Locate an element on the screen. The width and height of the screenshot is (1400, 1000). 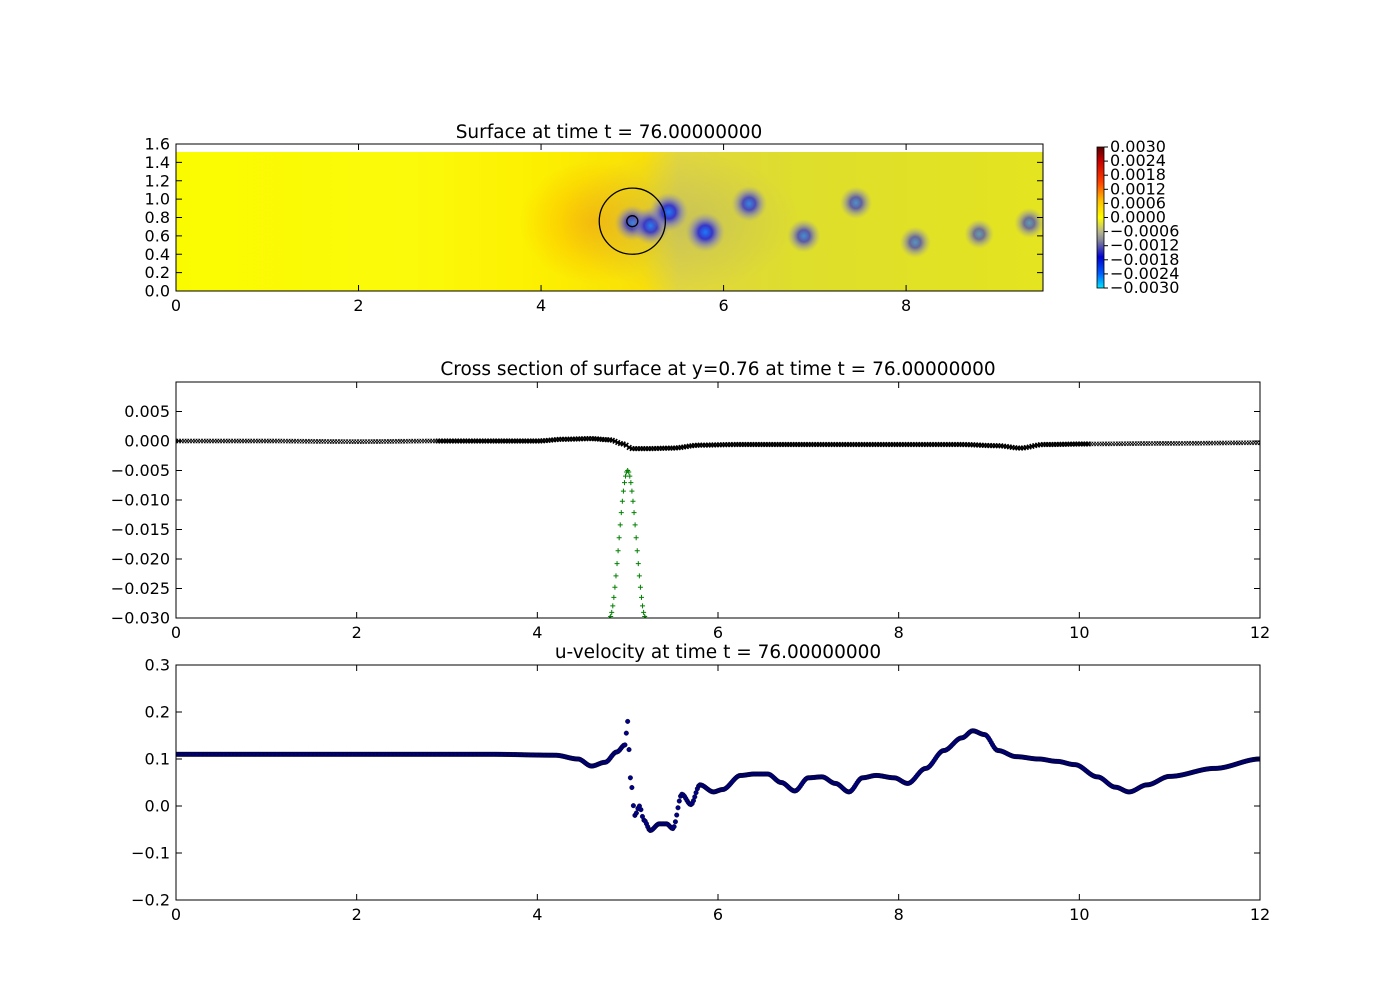
y-tick-label: −0.2 is located at coordinates (150, 900).